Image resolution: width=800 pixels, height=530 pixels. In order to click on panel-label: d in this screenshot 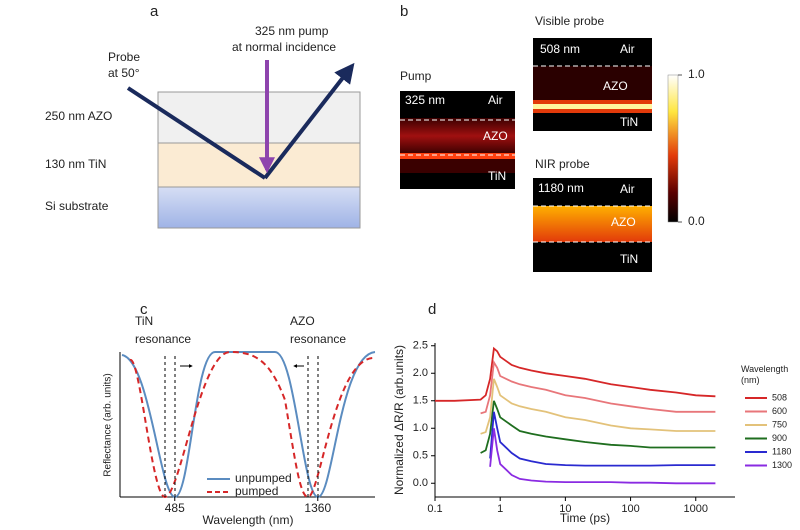, I will do `click(432, 309)`.